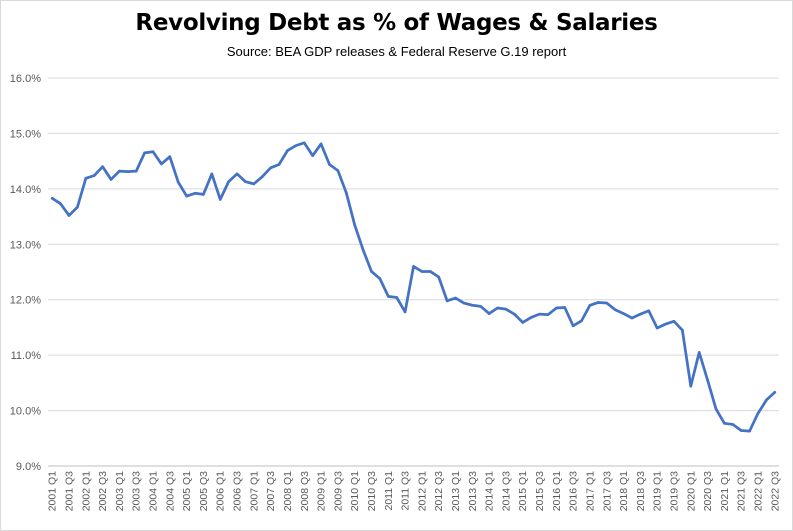  Describe the element at coordinates (53, 491) in the screenshot. I see `x-tick-label: 2001 Q1` at that location.